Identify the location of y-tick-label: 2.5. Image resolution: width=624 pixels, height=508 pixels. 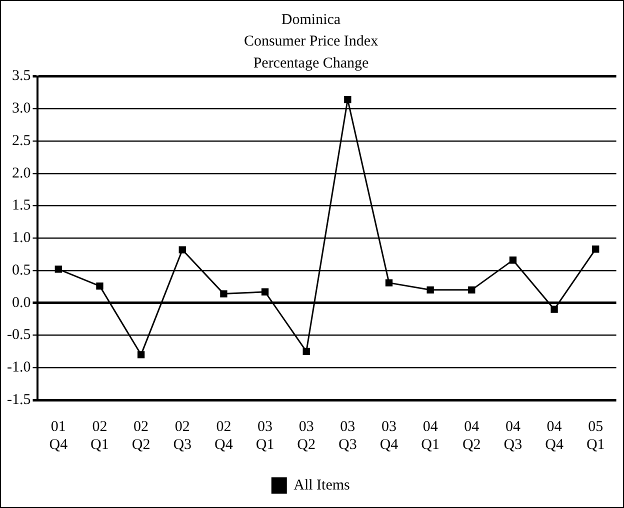
(21, 140).